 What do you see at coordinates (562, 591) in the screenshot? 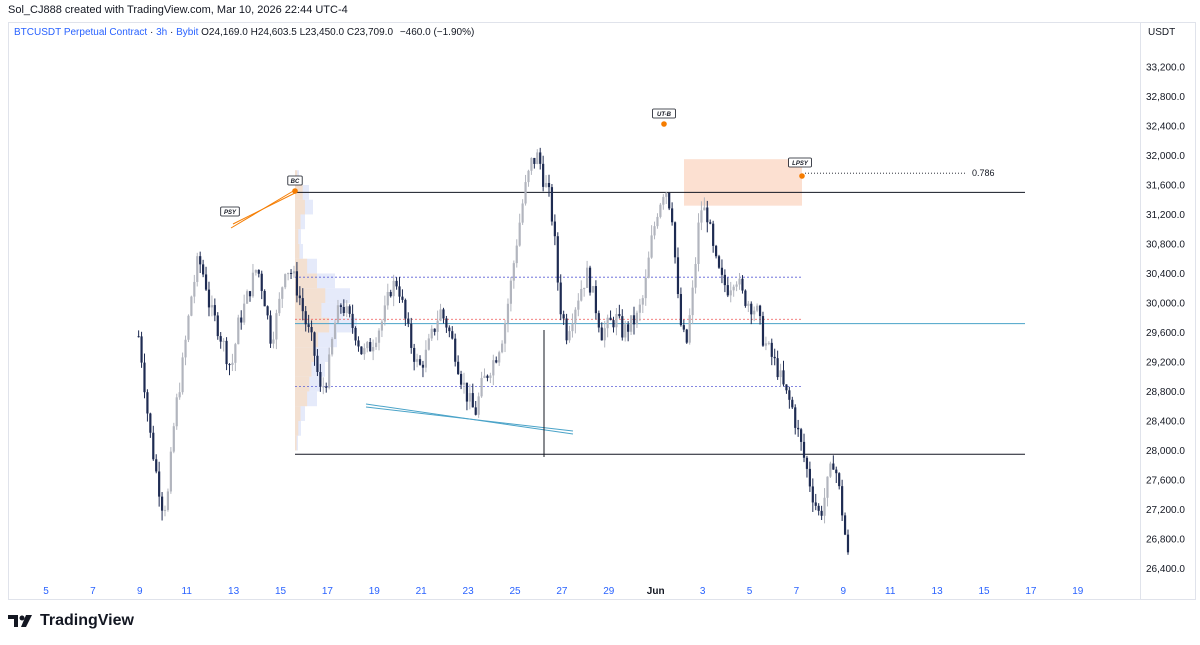
I see `x-tick-label: 27` at bounding box center [562, 591].